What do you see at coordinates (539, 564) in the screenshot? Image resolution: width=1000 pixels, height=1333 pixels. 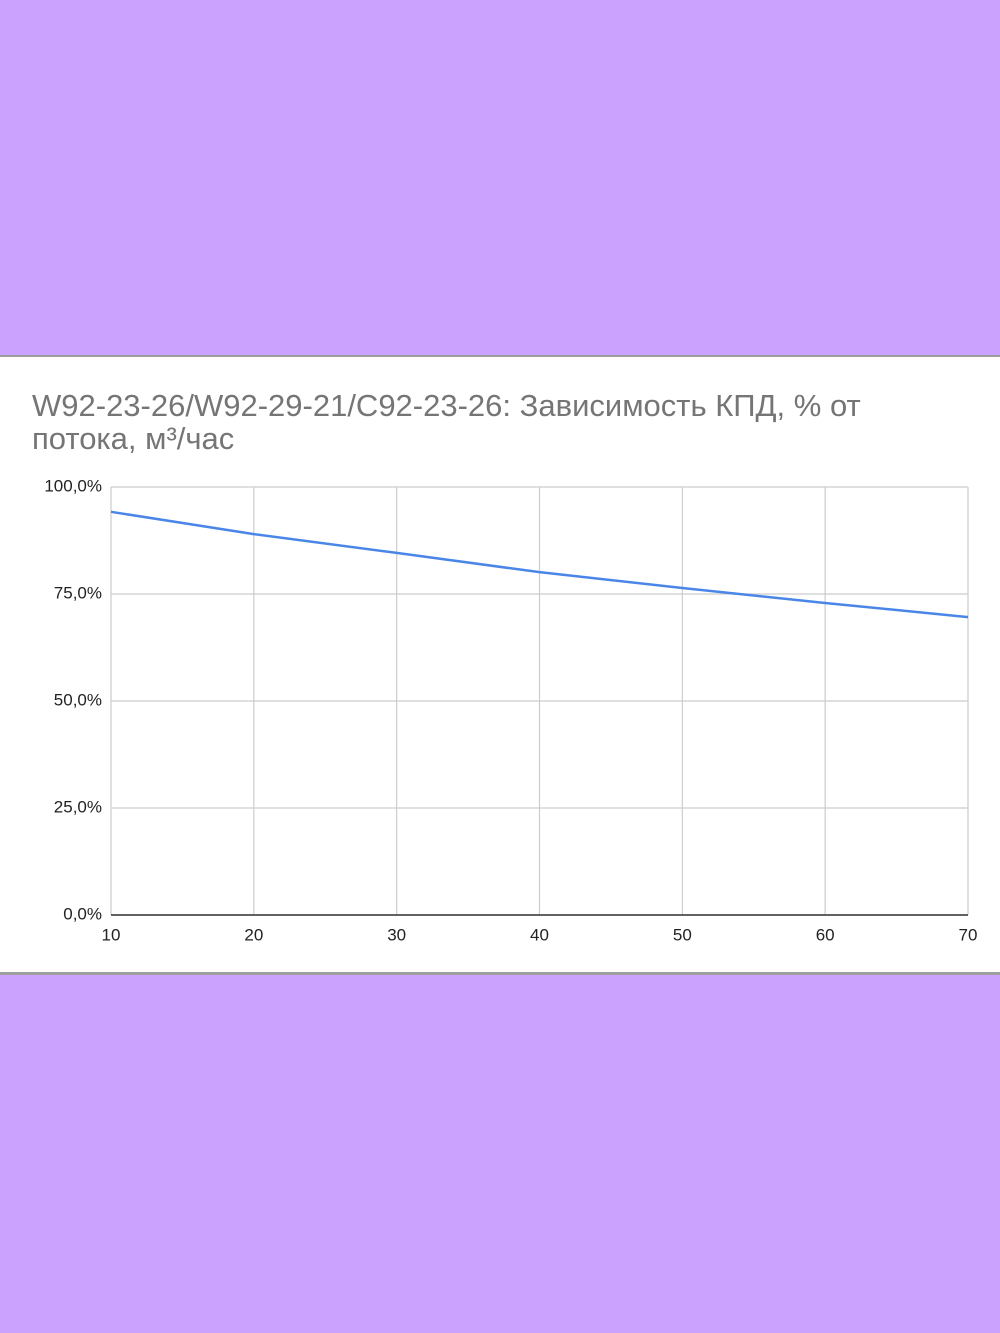 I see `data-line` at bounding box center [539, 564].